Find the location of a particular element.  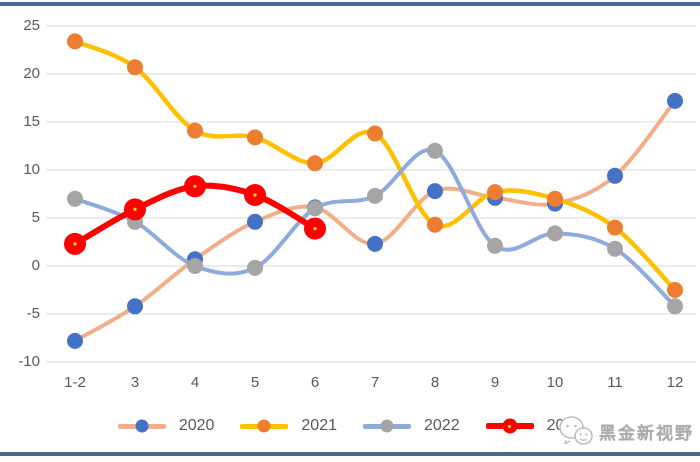

x-tick-label-11: 11 is located at coordinates (615, 382).